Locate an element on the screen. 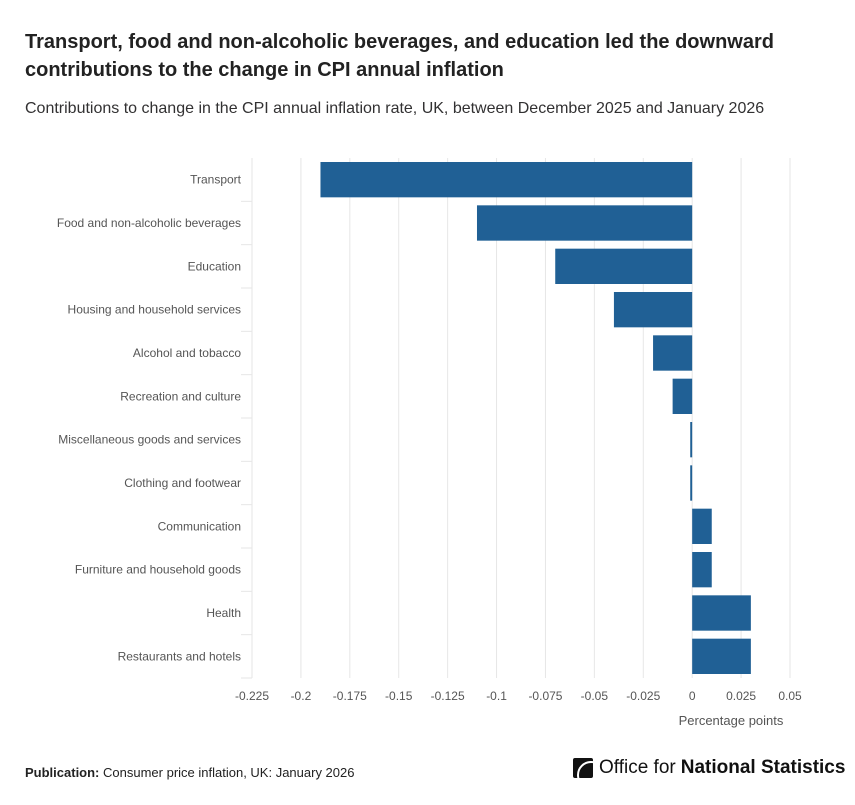 The image size is (855, 805). category-label: Recreation and culture is located at coordinates (180, 396).